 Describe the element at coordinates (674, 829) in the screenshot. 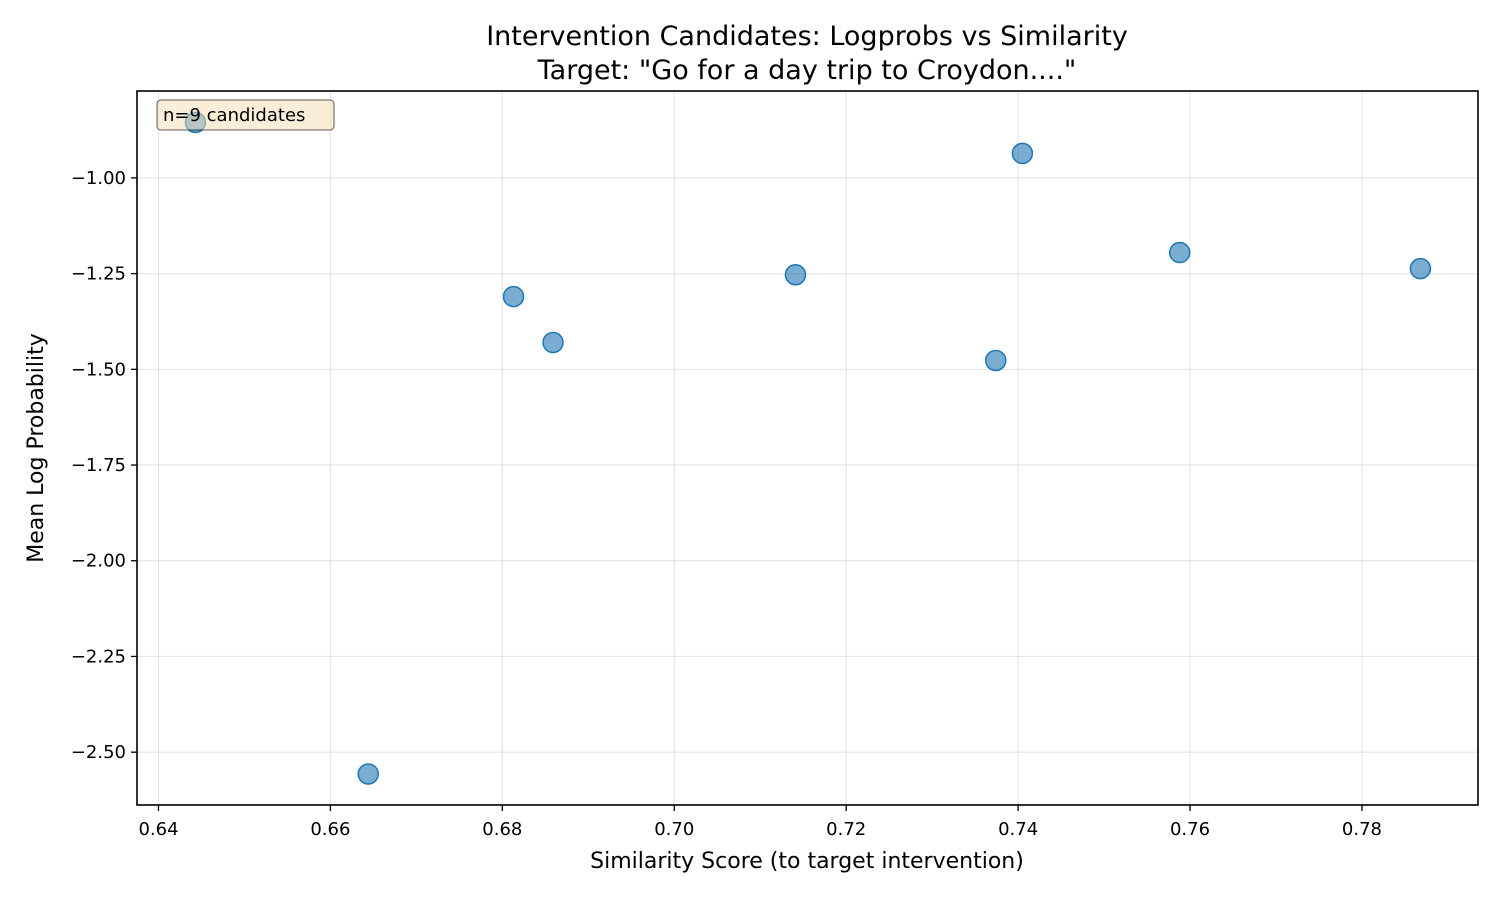

I see `x-tick-label: 0.70` at that location.